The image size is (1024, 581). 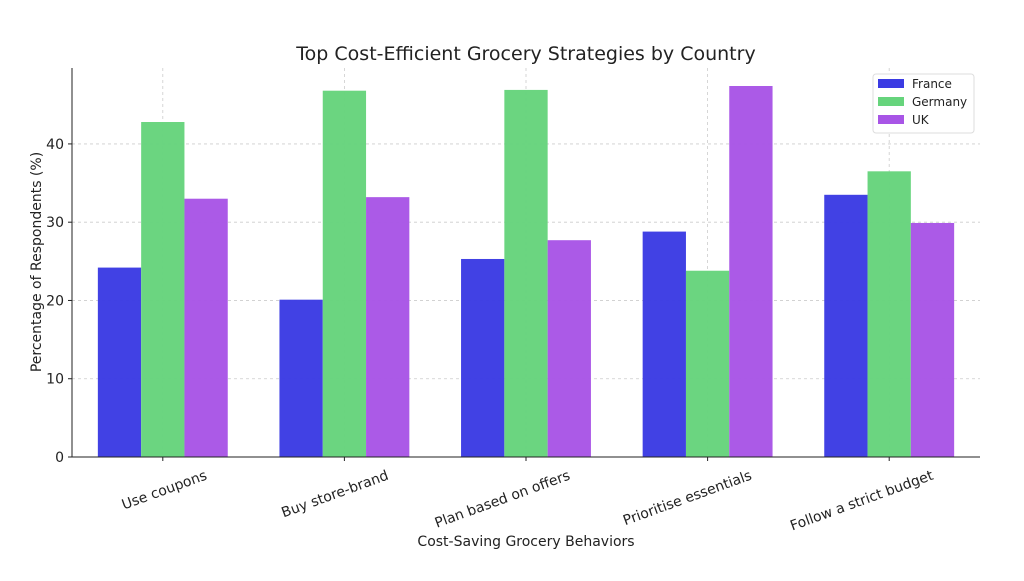 I want to click on y-tick-label: 20, so click(x=55, y=301).